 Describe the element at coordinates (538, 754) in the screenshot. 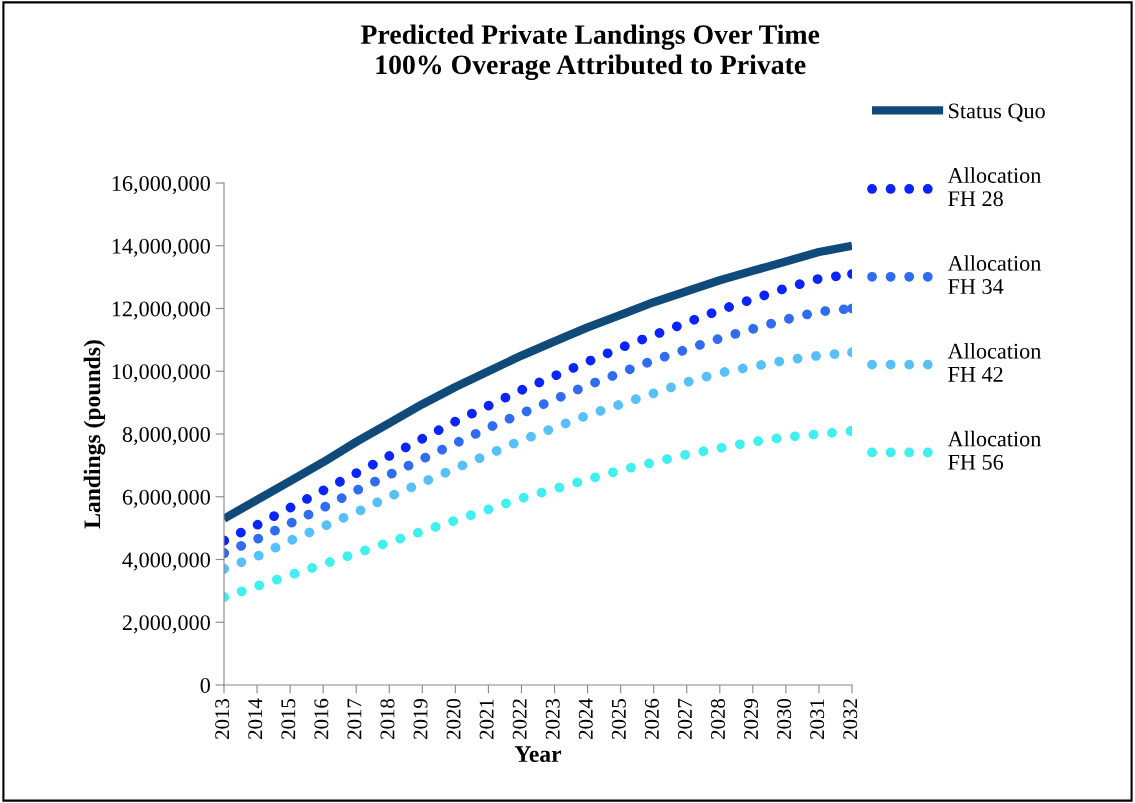

I see `x-axis-title: Year` at that location.